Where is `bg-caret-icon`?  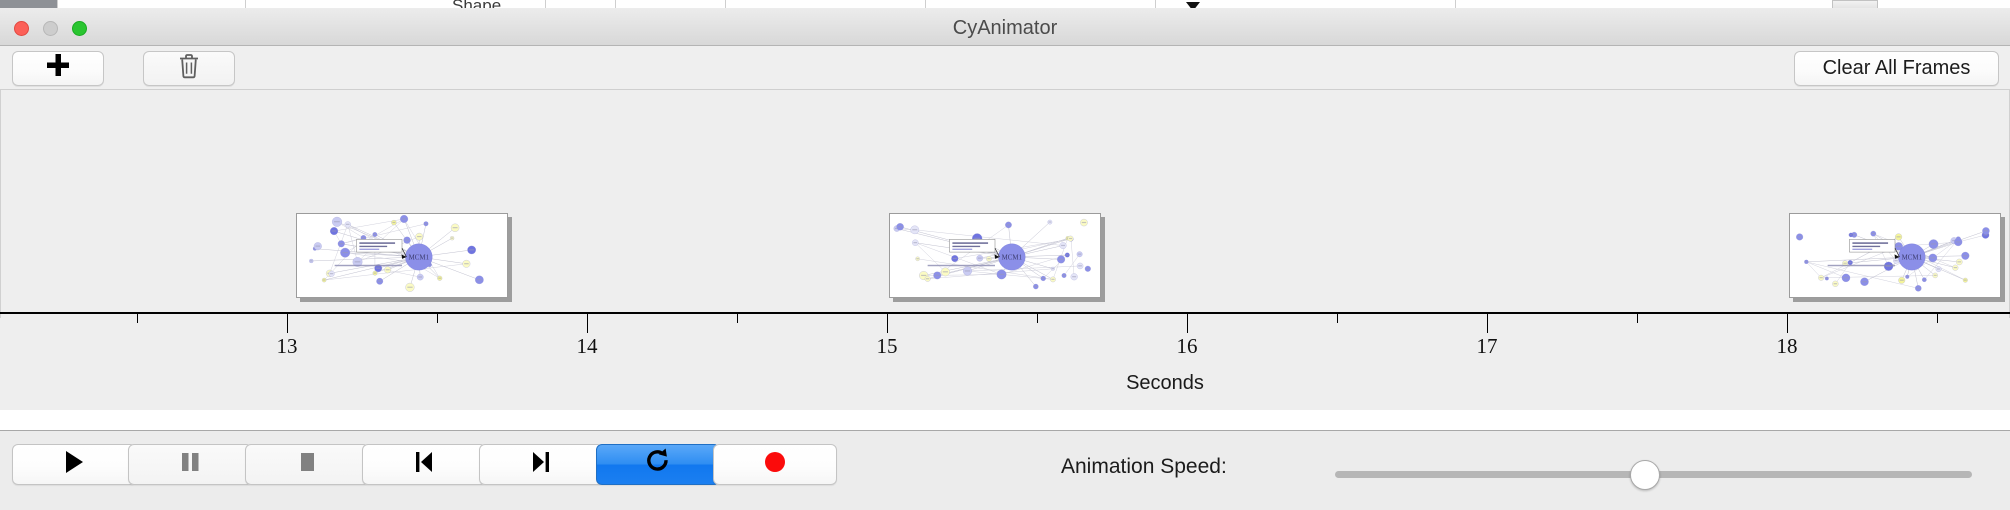 bg-caret-icon is located at coordinates (1193, 6).